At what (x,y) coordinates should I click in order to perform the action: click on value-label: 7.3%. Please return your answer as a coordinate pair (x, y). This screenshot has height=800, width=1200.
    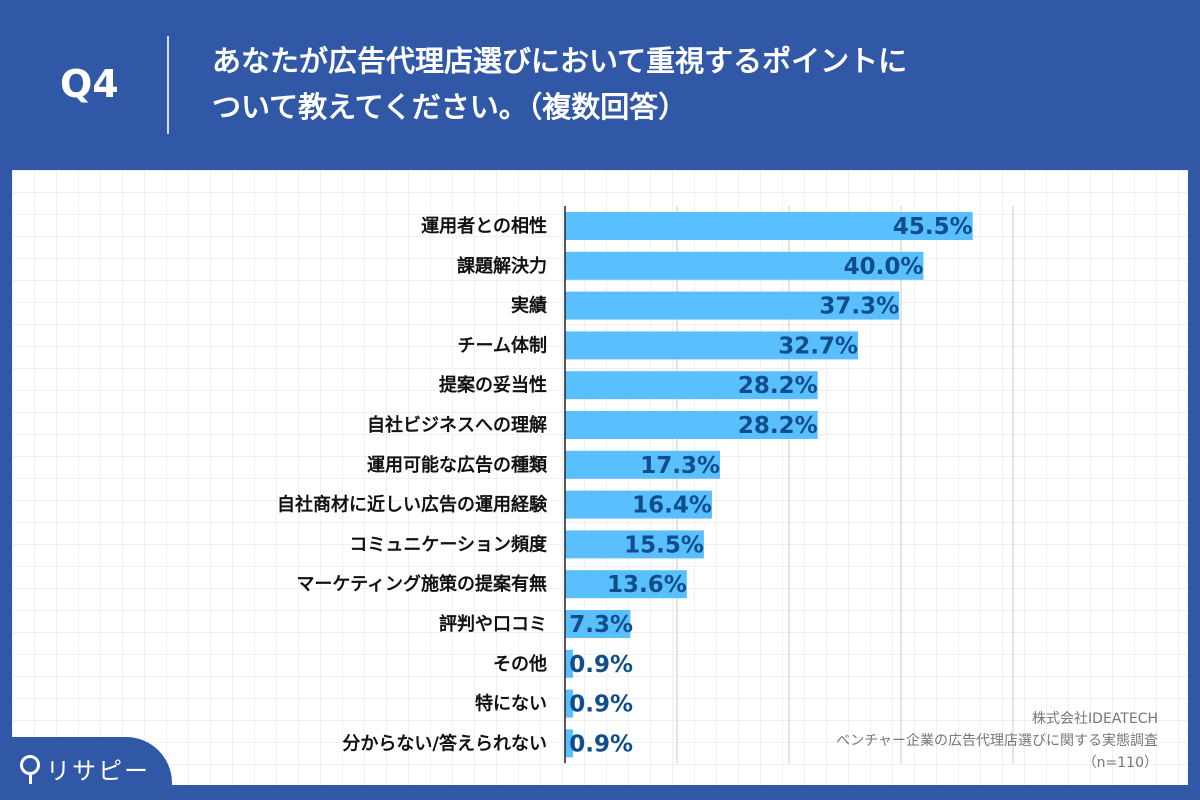
    Looking at the image, I should click on (601, 625).